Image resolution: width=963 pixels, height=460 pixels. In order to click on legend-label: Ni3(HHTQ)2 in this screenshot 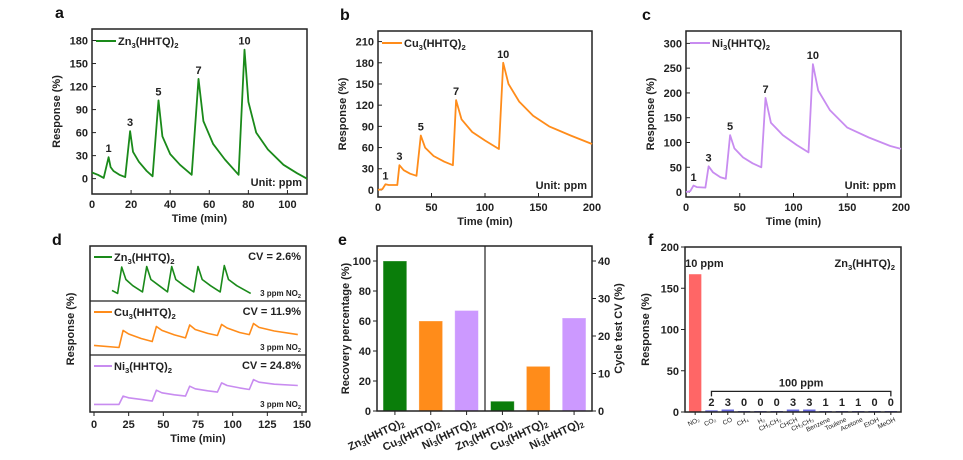, I will do `click(741, 45)`.